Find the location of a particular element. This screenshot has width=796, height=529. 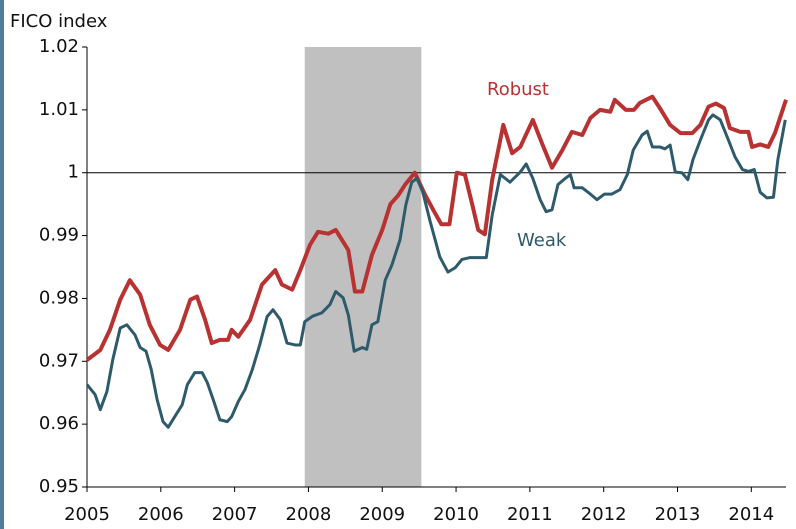

y-tick-label: 1 is located at coordinates (73, 172).